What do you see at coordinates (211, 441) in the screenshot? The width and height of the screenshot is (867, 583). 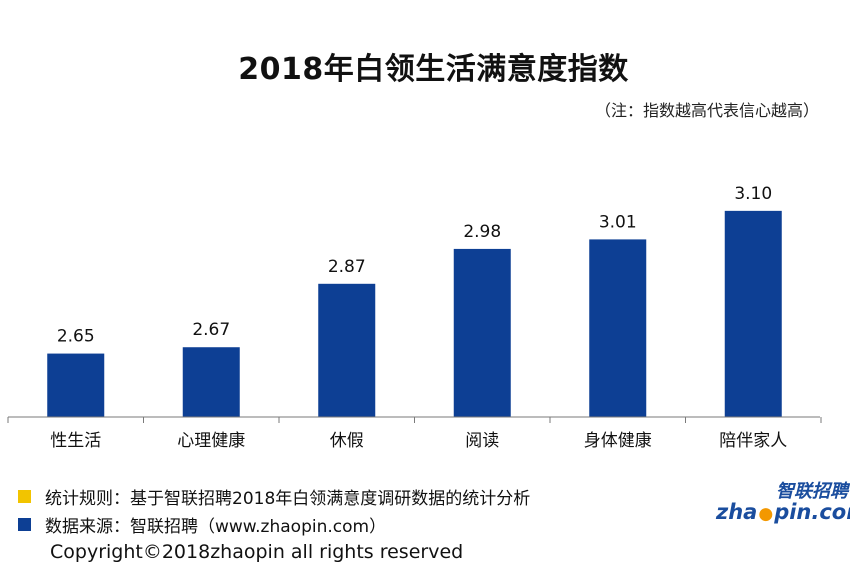 I see `category-label-1: 心理健康` at bounding box center [211, 441].